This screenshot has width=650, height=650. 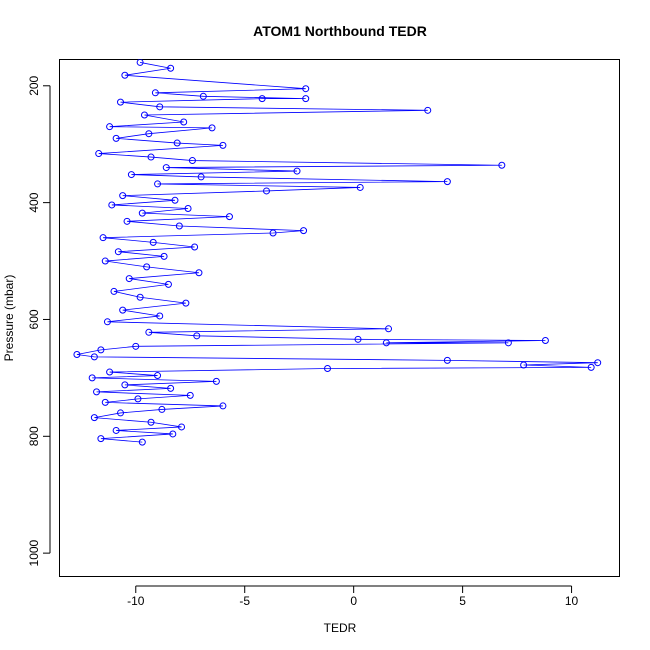 I want to click on chart-title: ATOM1 Northbound TEDR, so click(x=340, y=31).